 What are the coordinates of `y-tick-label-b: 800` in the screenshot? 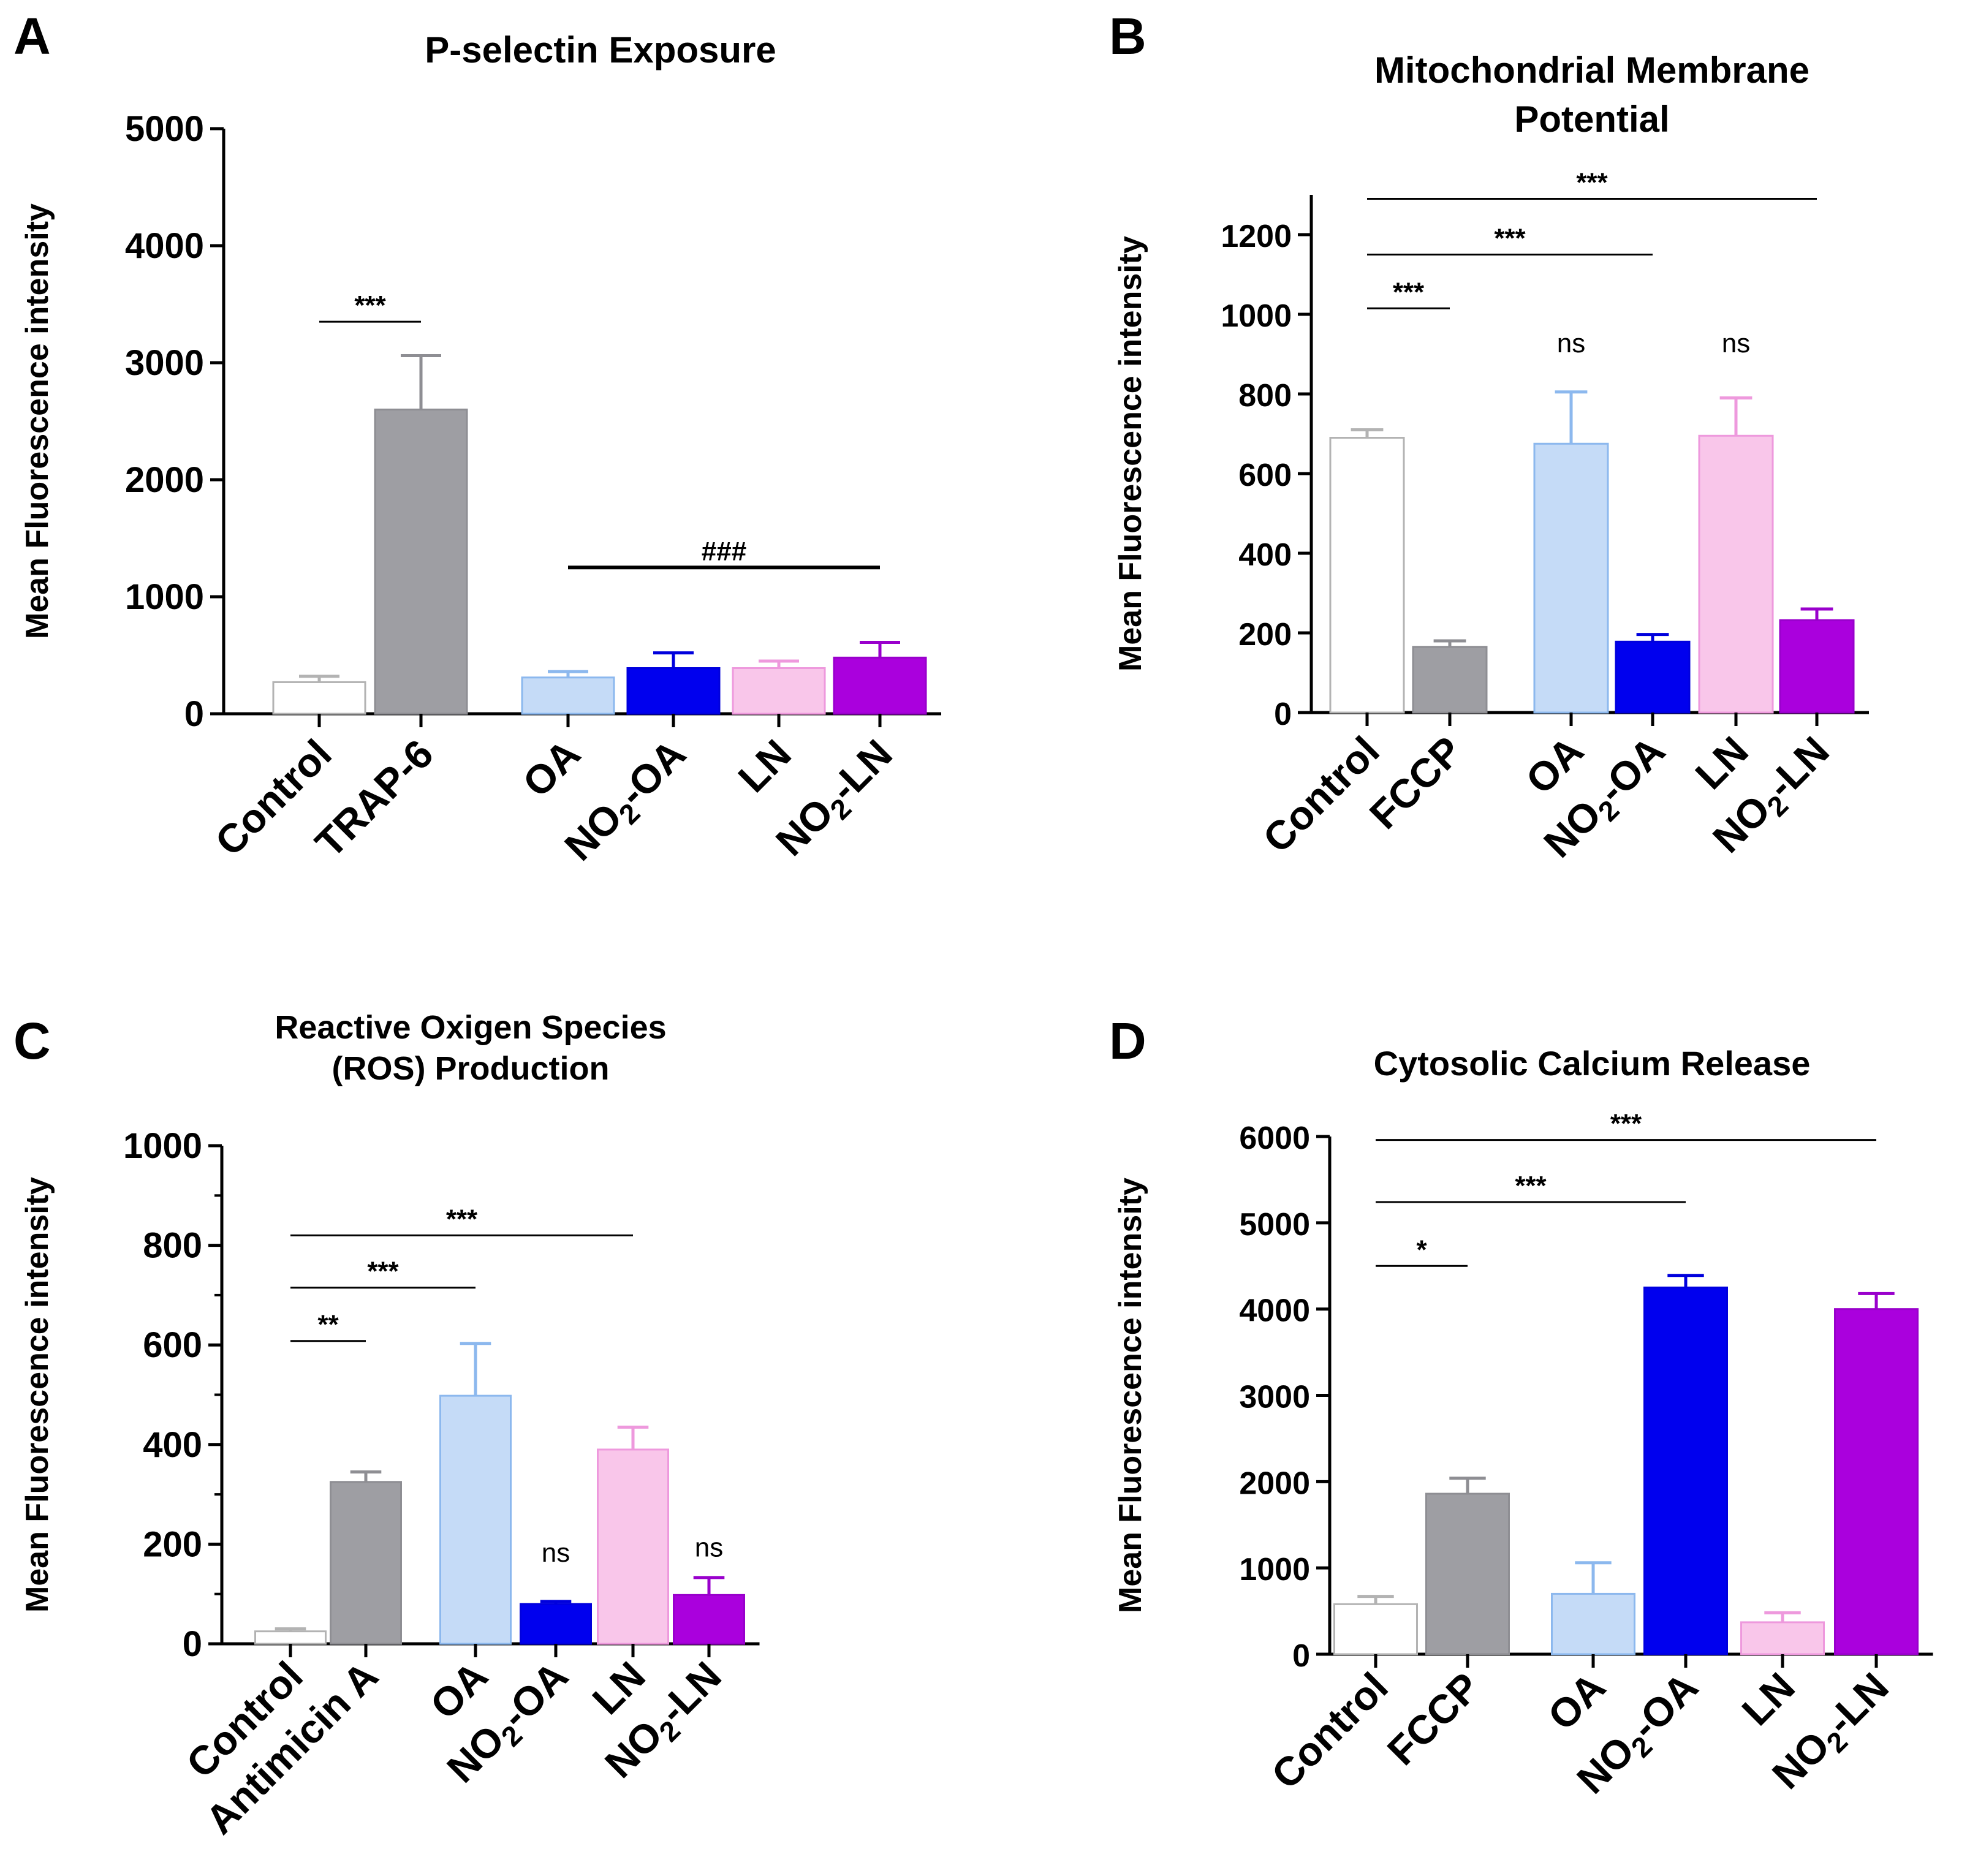 It's located at (1265, 396).